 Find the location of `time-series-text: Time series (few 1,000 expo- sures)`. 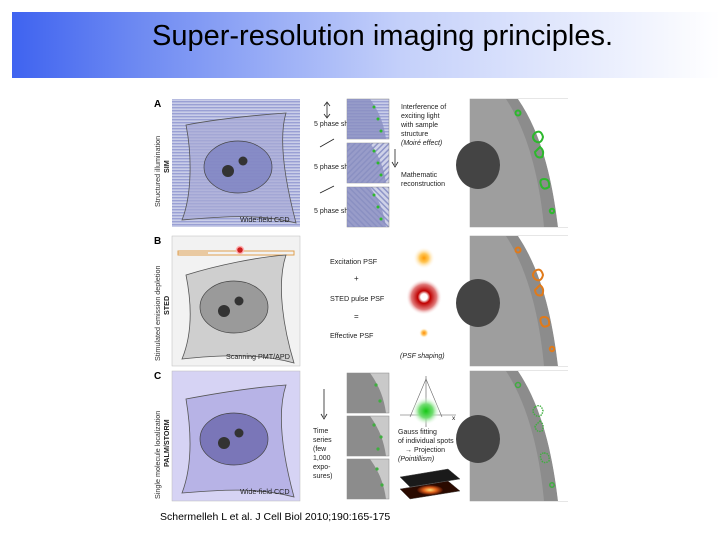

time-series-text: Time series (few 1,000 expo- sures) is located at coordinates (323, 454).